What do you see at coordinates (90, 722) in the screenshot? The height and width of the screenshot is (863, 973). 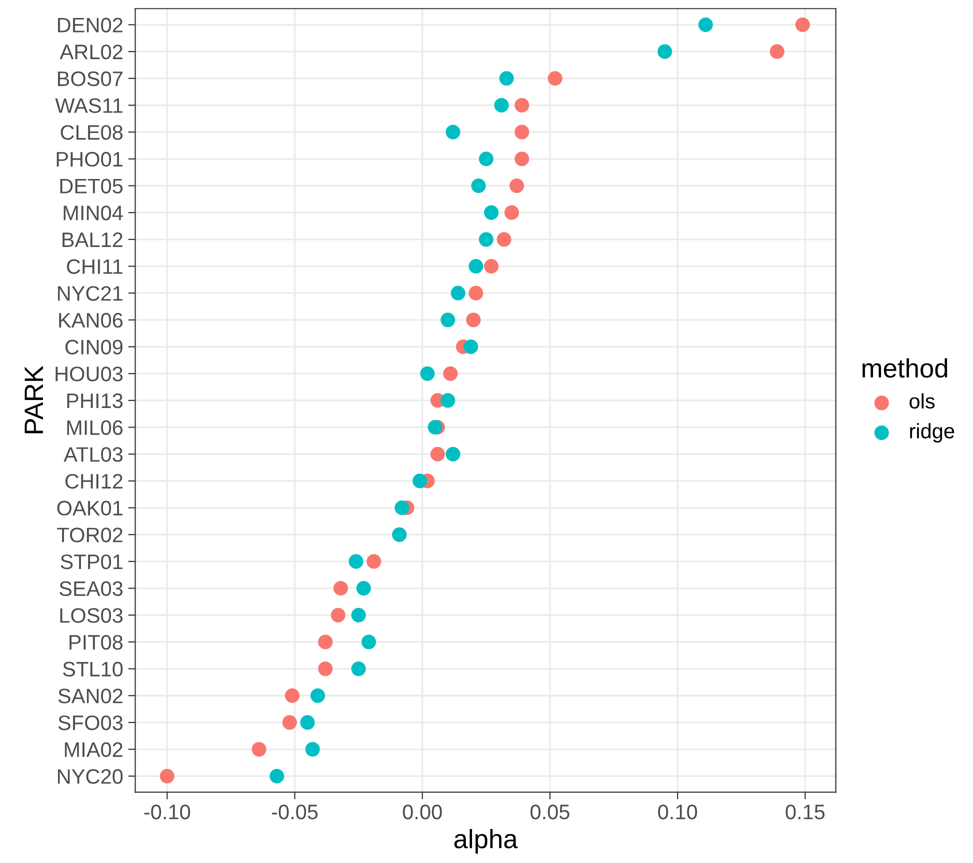 I see `y-tick-label: SFO03` at bounding box center [90, 722].